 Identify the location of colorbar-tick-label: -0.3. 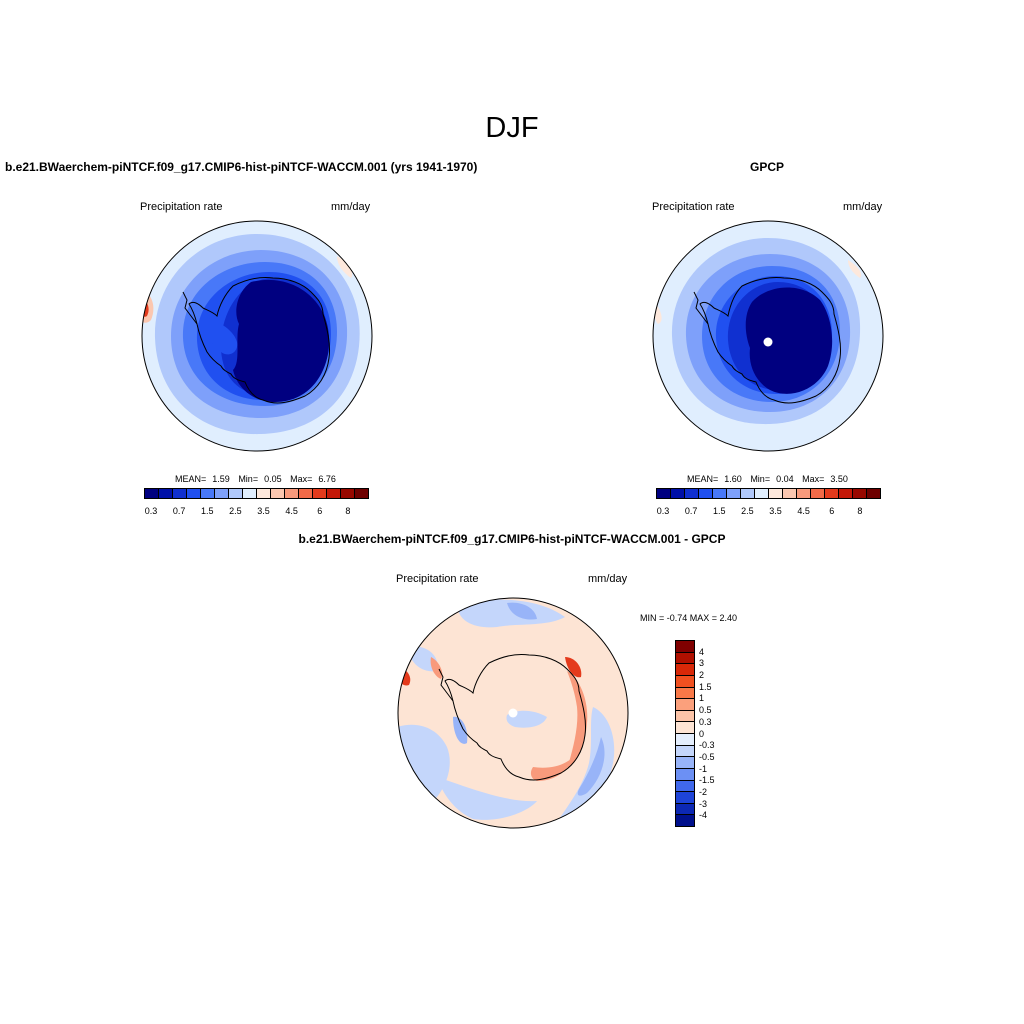
(707, 745).